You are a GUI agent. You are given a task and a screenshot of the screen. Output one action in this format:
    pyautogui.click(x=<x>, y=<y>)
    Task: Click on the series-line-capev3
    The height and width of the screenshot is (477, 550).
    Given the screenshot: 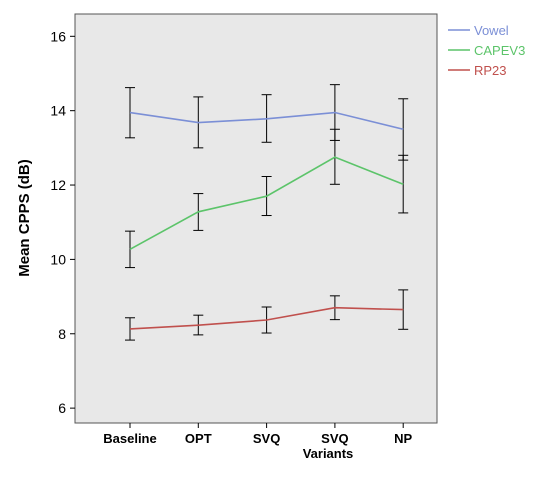 What is the action you would take?
    pyautogui.click(x=266, y=203)
    